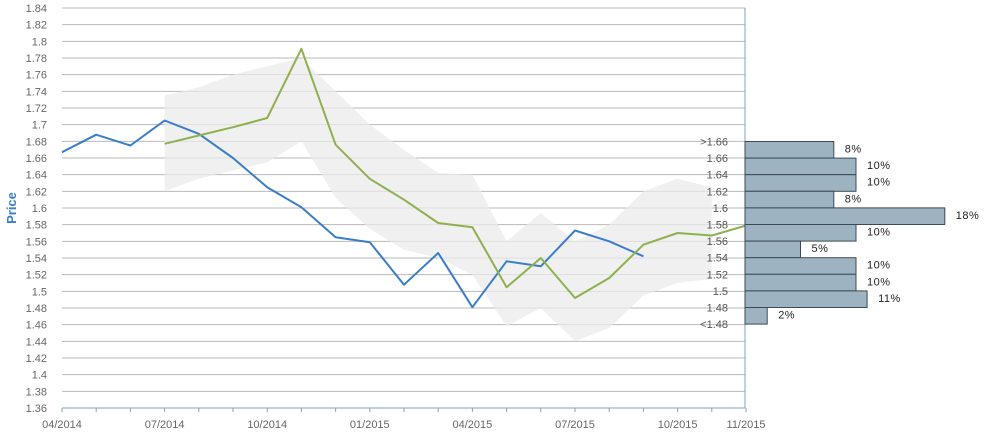 The image size is (985, 438). What do you see at coordinates (473, 425) in the screenshot?
I see `x-tick-label: 04/2015` at bounding box center [473, 425].